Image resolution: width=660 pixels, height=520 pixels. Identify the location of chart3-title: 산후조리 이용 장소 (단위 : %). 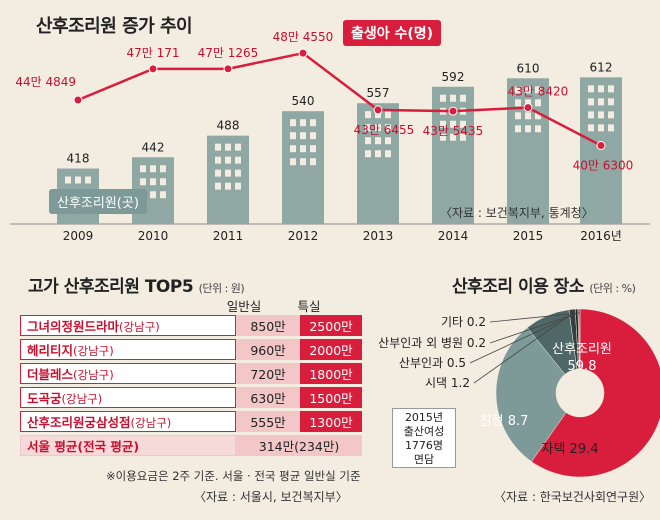
(544, 284).